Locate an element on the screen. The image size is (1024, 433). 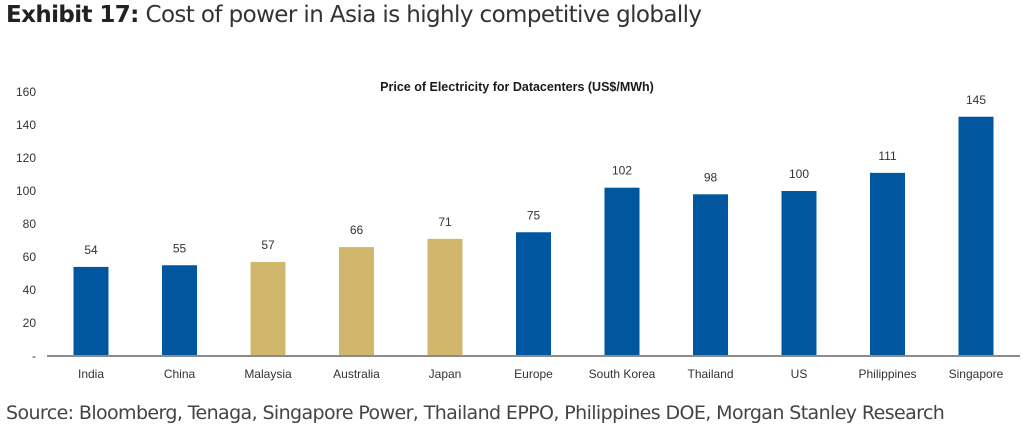
bar-singapore is located at coordinates (976, 236).